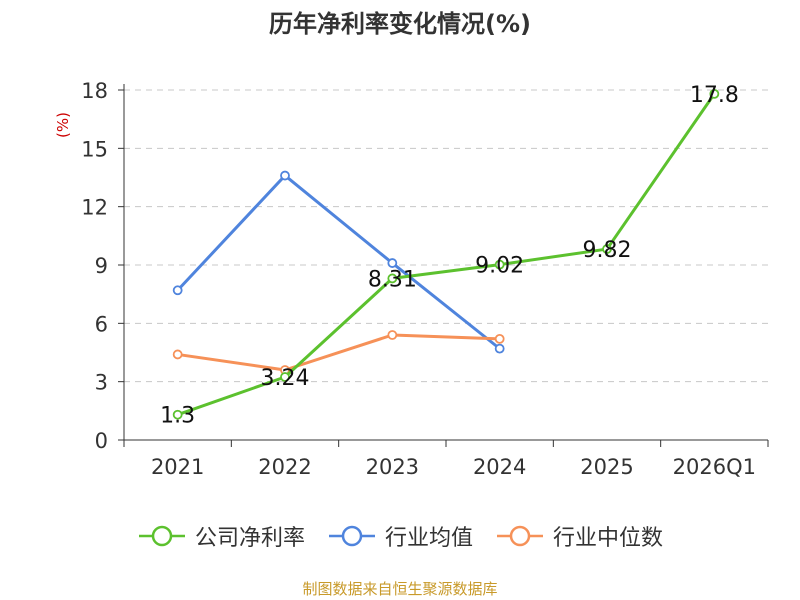 The height and width of the screenshot is (600, 800). I want to click on data-label: 1.3, so click(177, 416).